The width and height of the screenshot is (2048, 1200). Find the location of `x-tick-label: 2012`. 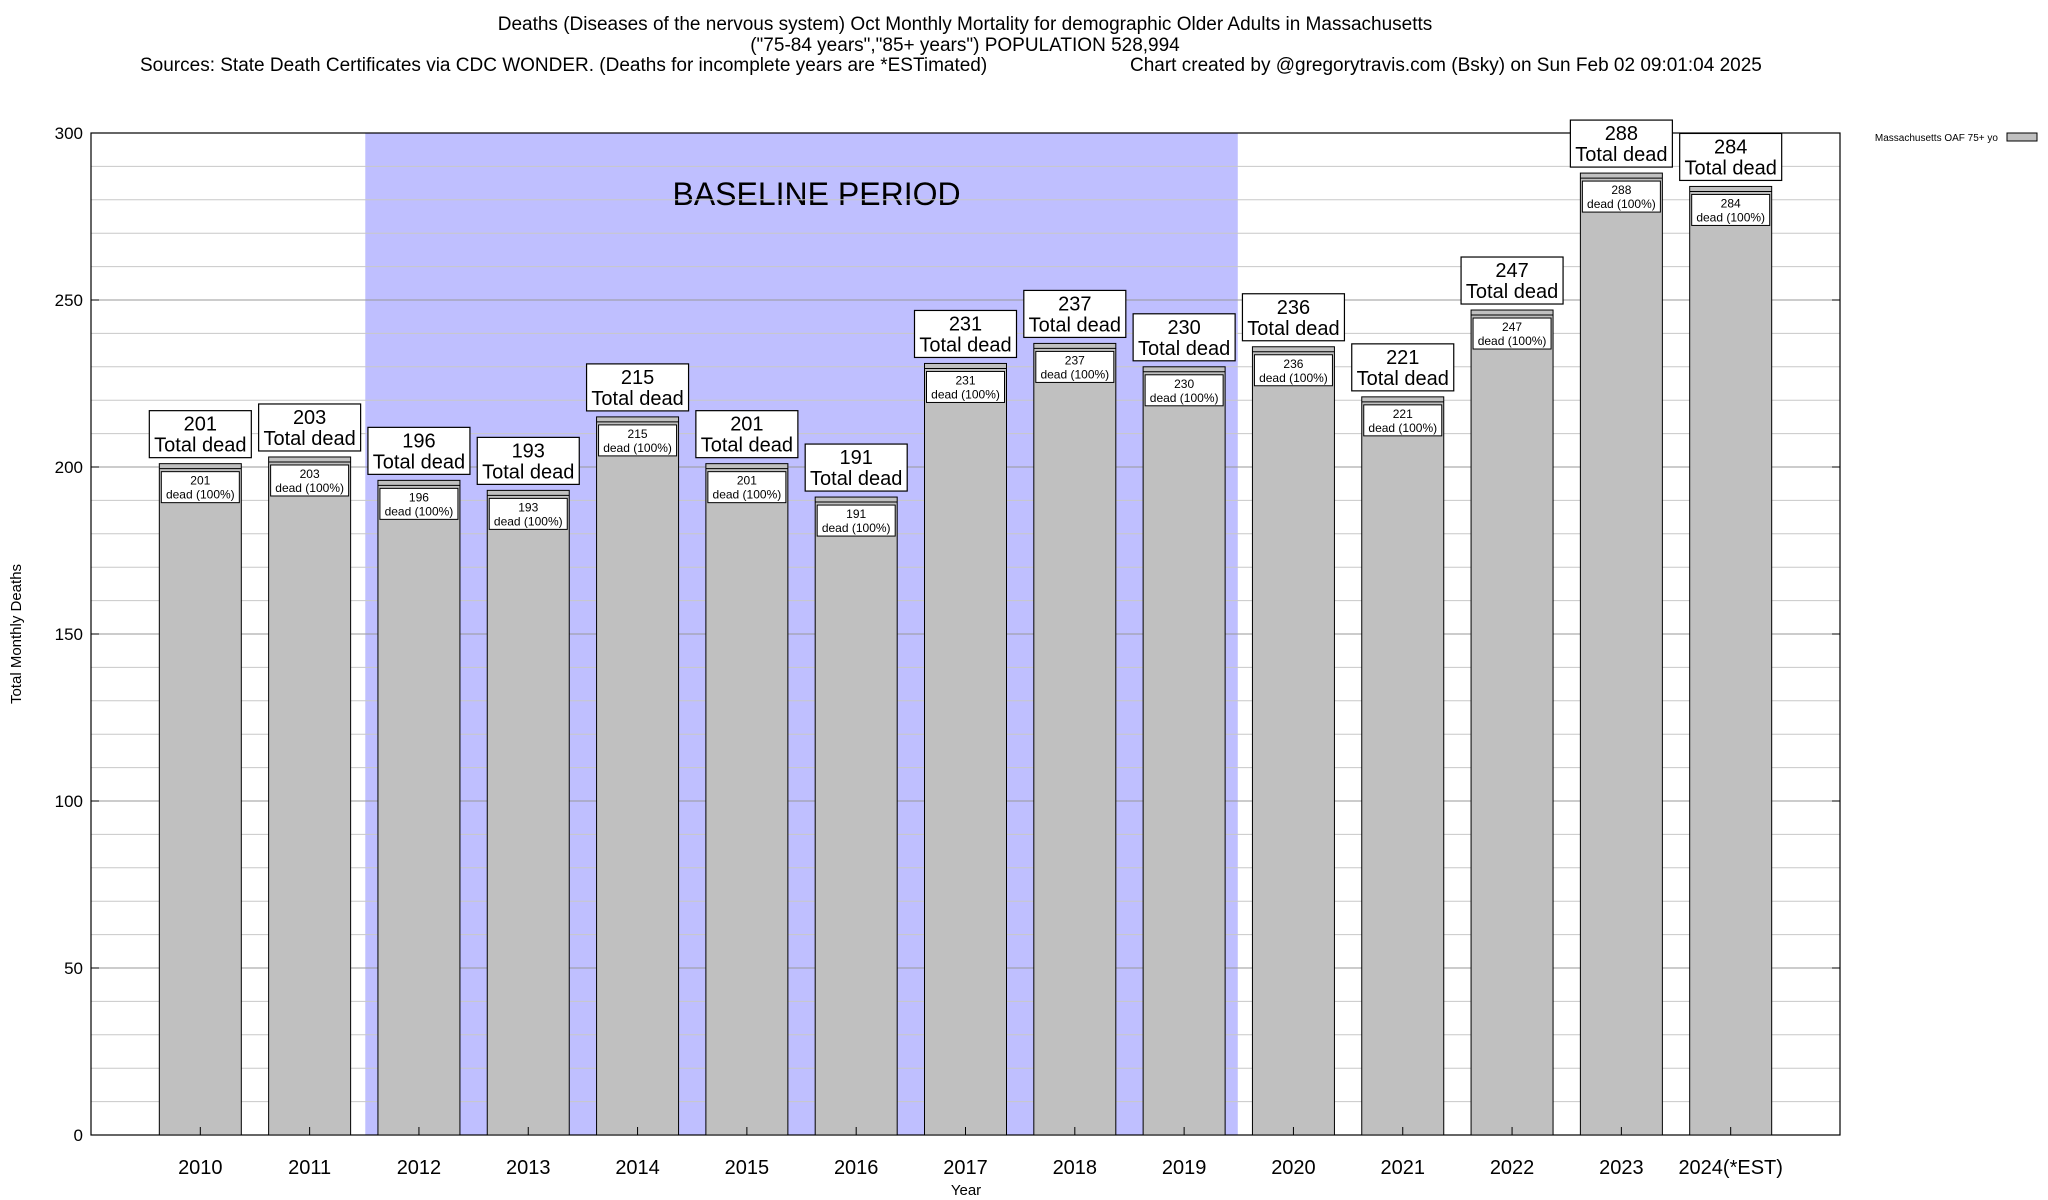

x-tick-label: 2012 is located at coordinates (419, 1168).